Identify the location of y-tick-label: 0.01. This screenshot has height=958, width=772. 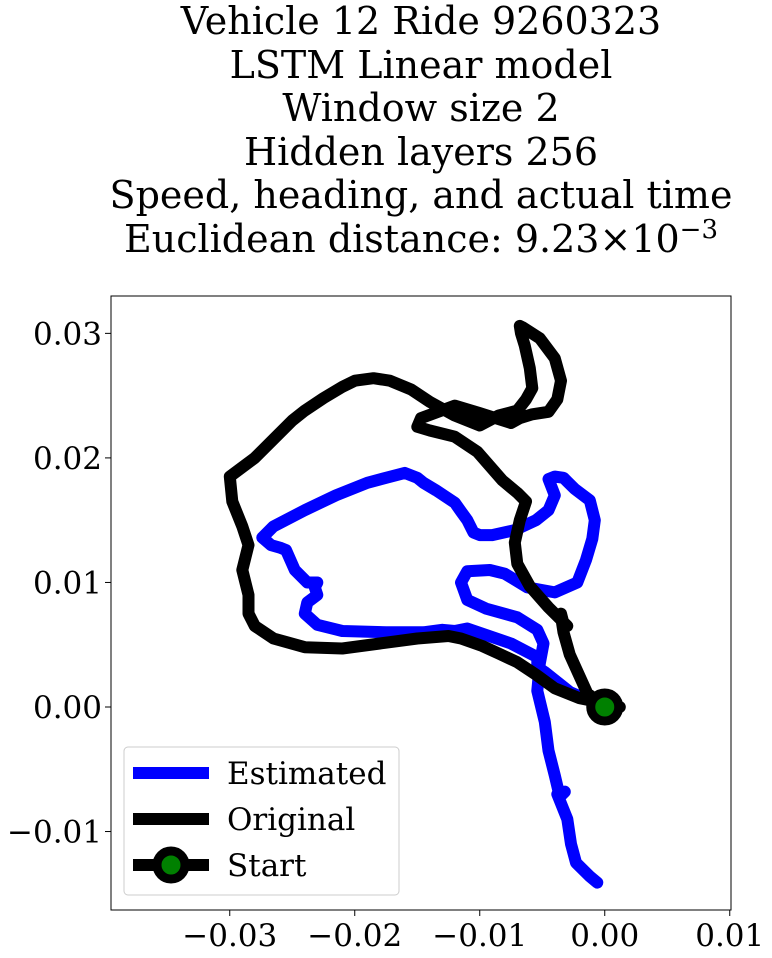
(67, 583).